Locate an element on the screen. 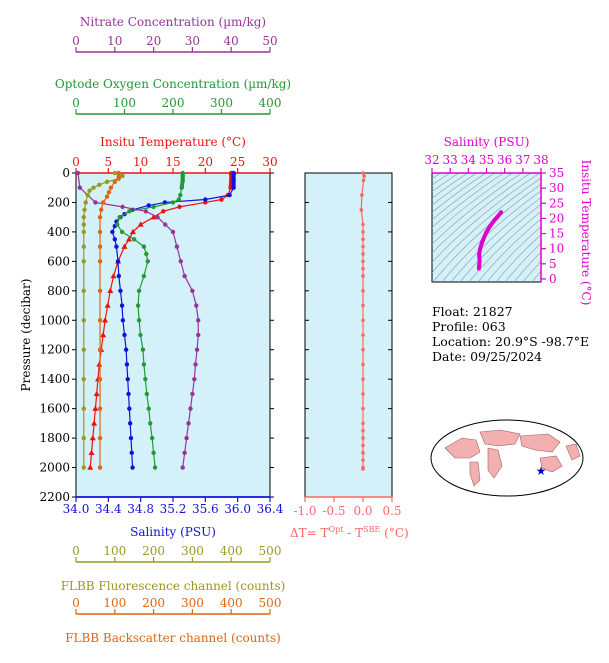 Image resolution: width=609 pixels, height=663 pixels. fluorescence-axis-title: FLBB Fluorescence channel (counts) is located at coordinates (173, 586).